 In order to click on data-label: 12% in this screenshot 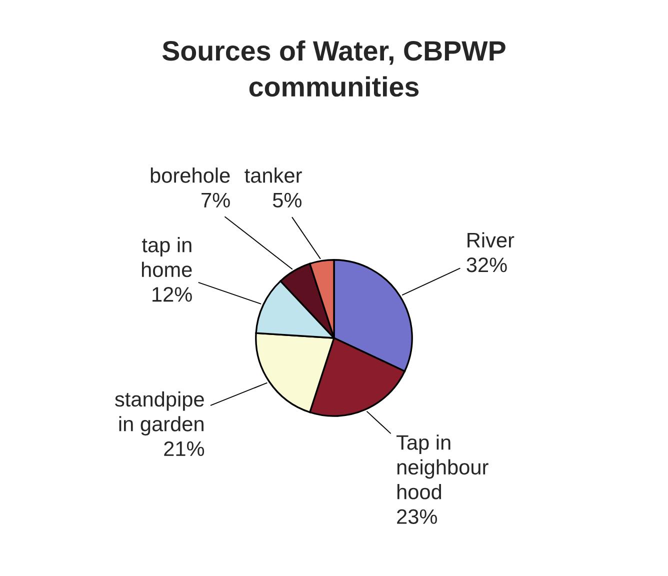, I will do `click(172, 294)`.